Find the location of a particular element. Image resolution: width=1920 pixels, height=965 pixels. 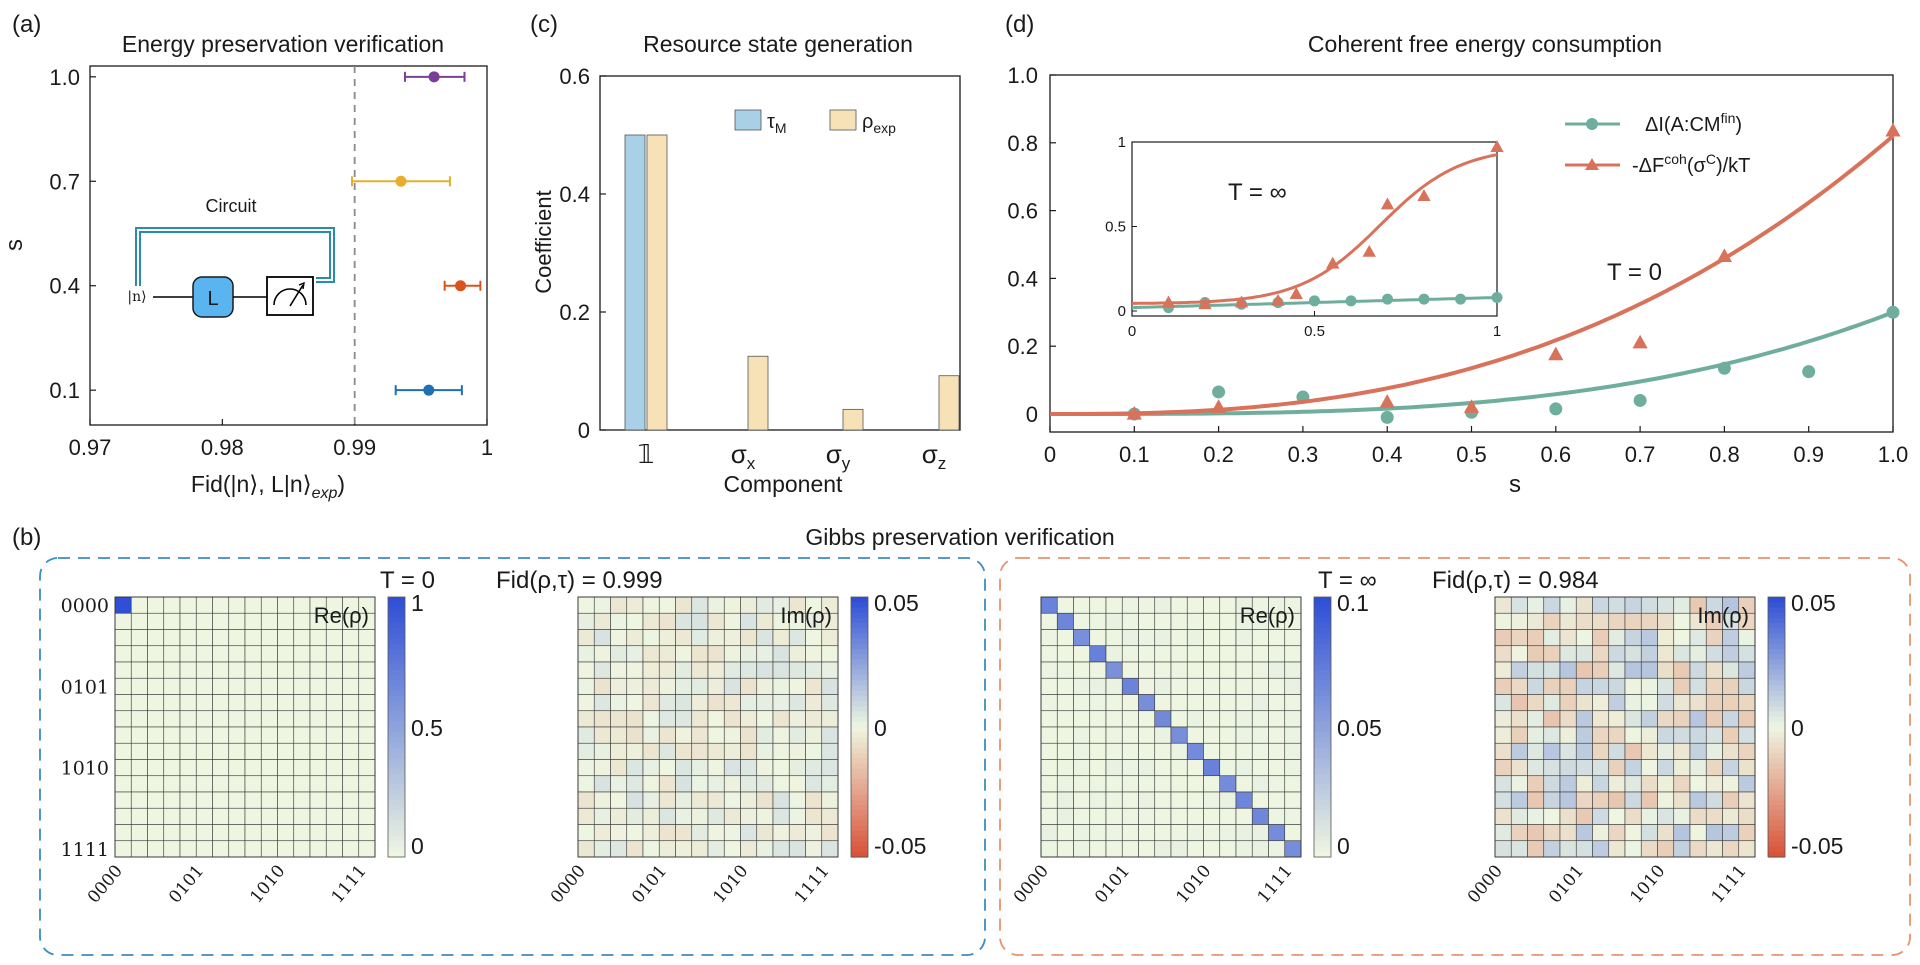

y-tick-label: 0.1 is located at coordinates (64, 390).